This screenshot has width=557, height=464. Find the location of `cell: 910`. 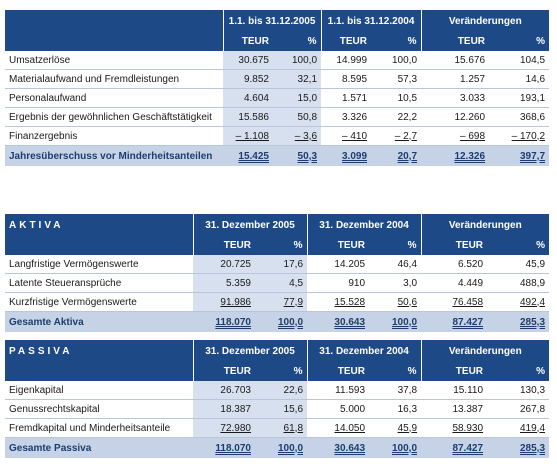

cell: 910 is located at coordinates (338, 283).